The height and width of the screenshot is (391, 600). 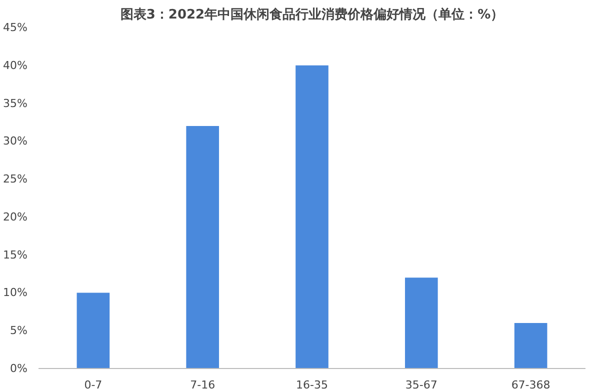 What do you see at coordinates (15, 103) in the screenshot?
I see `y-tick-label: 35%` at bounding box center [15, 103].